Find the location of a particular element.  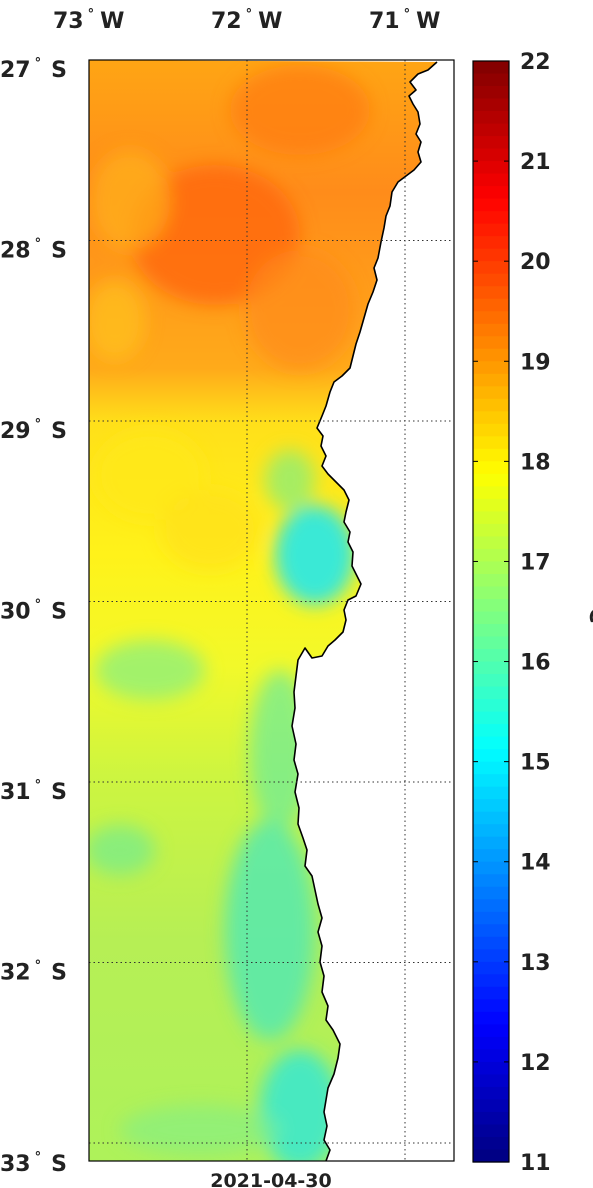

colorbar-tick-label: 22 is located at coordinates (535, 62).